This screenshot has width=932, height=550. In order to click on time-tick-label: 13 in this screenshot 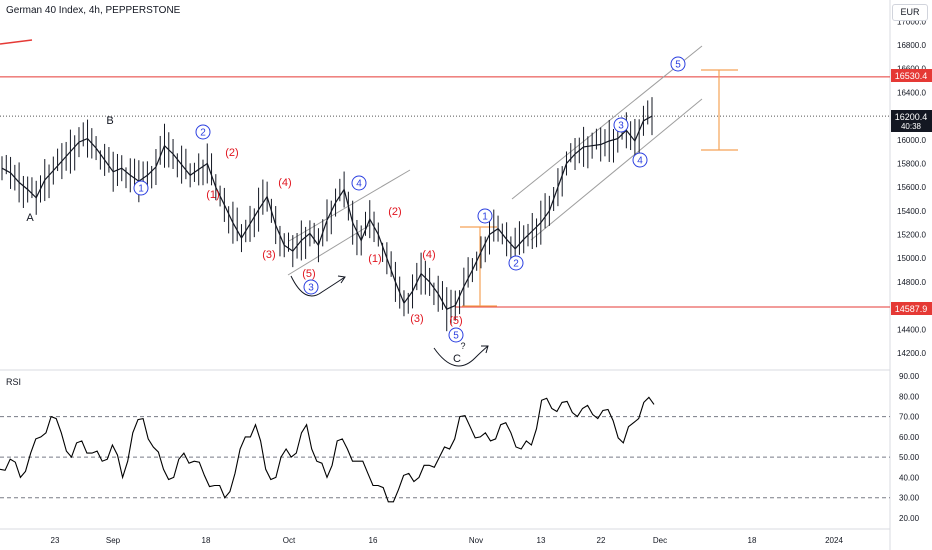, I will do `click(541, 540)`.